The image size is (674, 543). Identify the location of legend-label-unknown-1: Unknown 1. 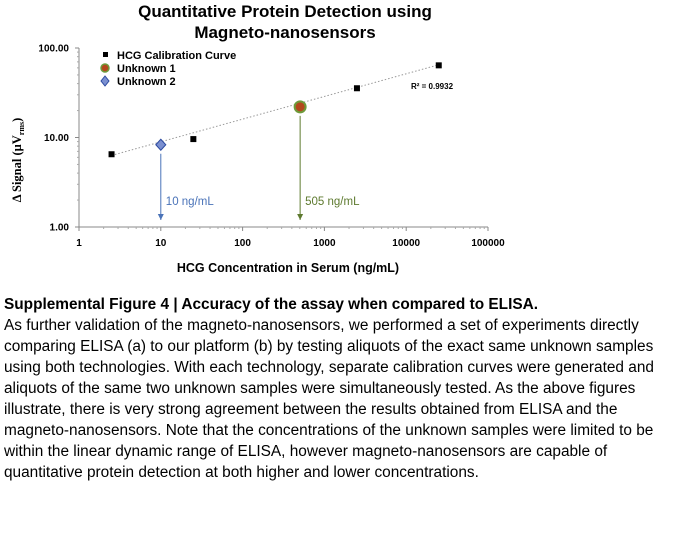
(146, 69).